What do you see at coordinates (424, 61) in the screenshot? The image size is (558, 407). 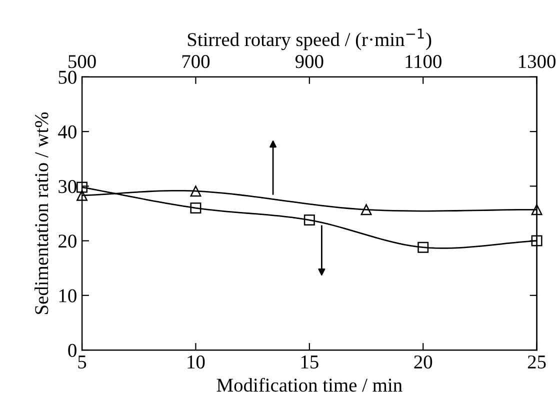 I see `x2-tick-label: 1100` at bounding box center [424, 61].